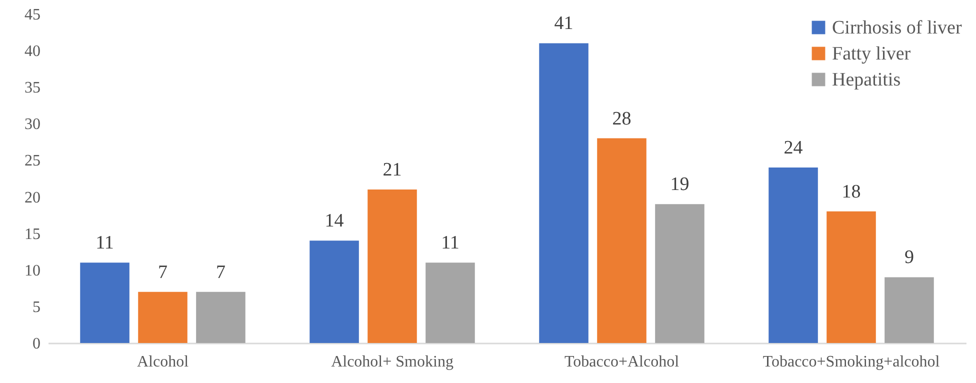 Image resolution: width=976 pixels, height=383 pixels. I want to click on y-tick-label: 5, so click(36, 307).